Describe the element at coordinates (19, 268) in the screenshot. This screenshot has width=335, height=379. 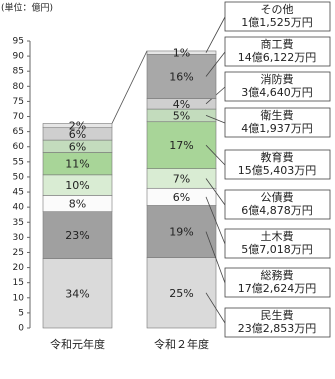
I see `y-tick-label: 20` at that location.